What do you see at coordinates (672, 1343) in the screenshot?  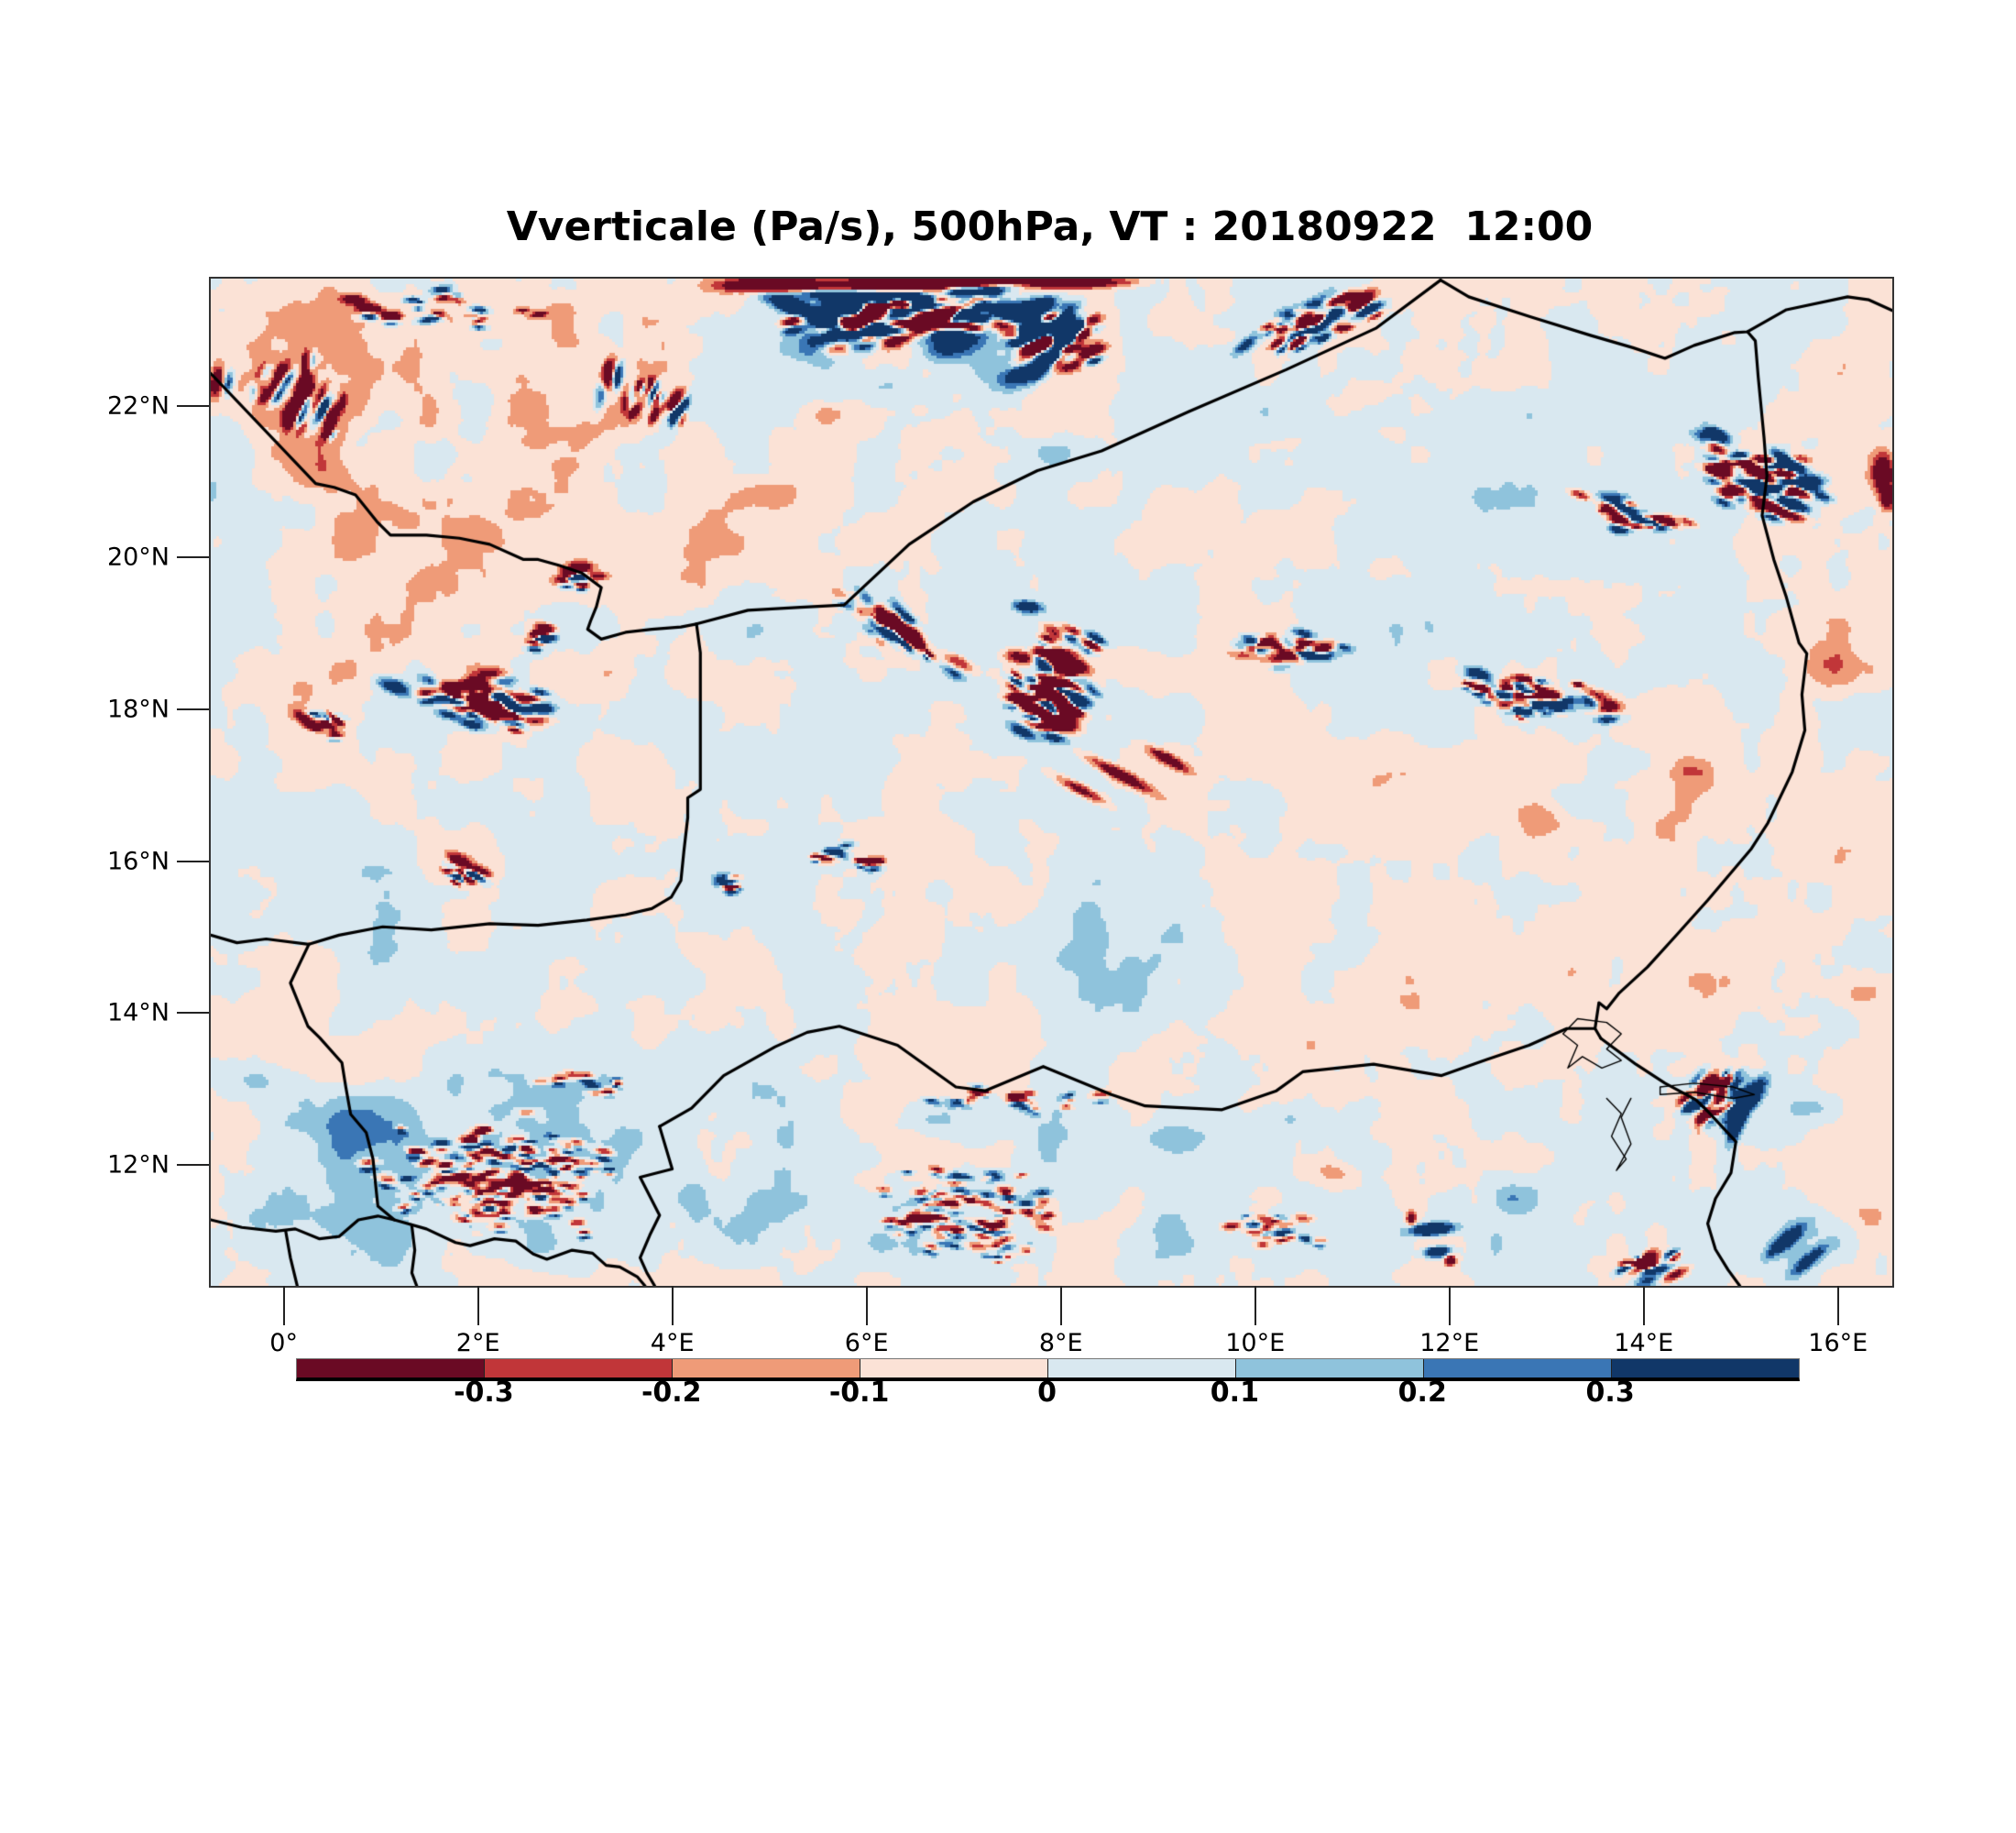 I see `x-tick-label: 4°E` at bounding box center [672, 1343].